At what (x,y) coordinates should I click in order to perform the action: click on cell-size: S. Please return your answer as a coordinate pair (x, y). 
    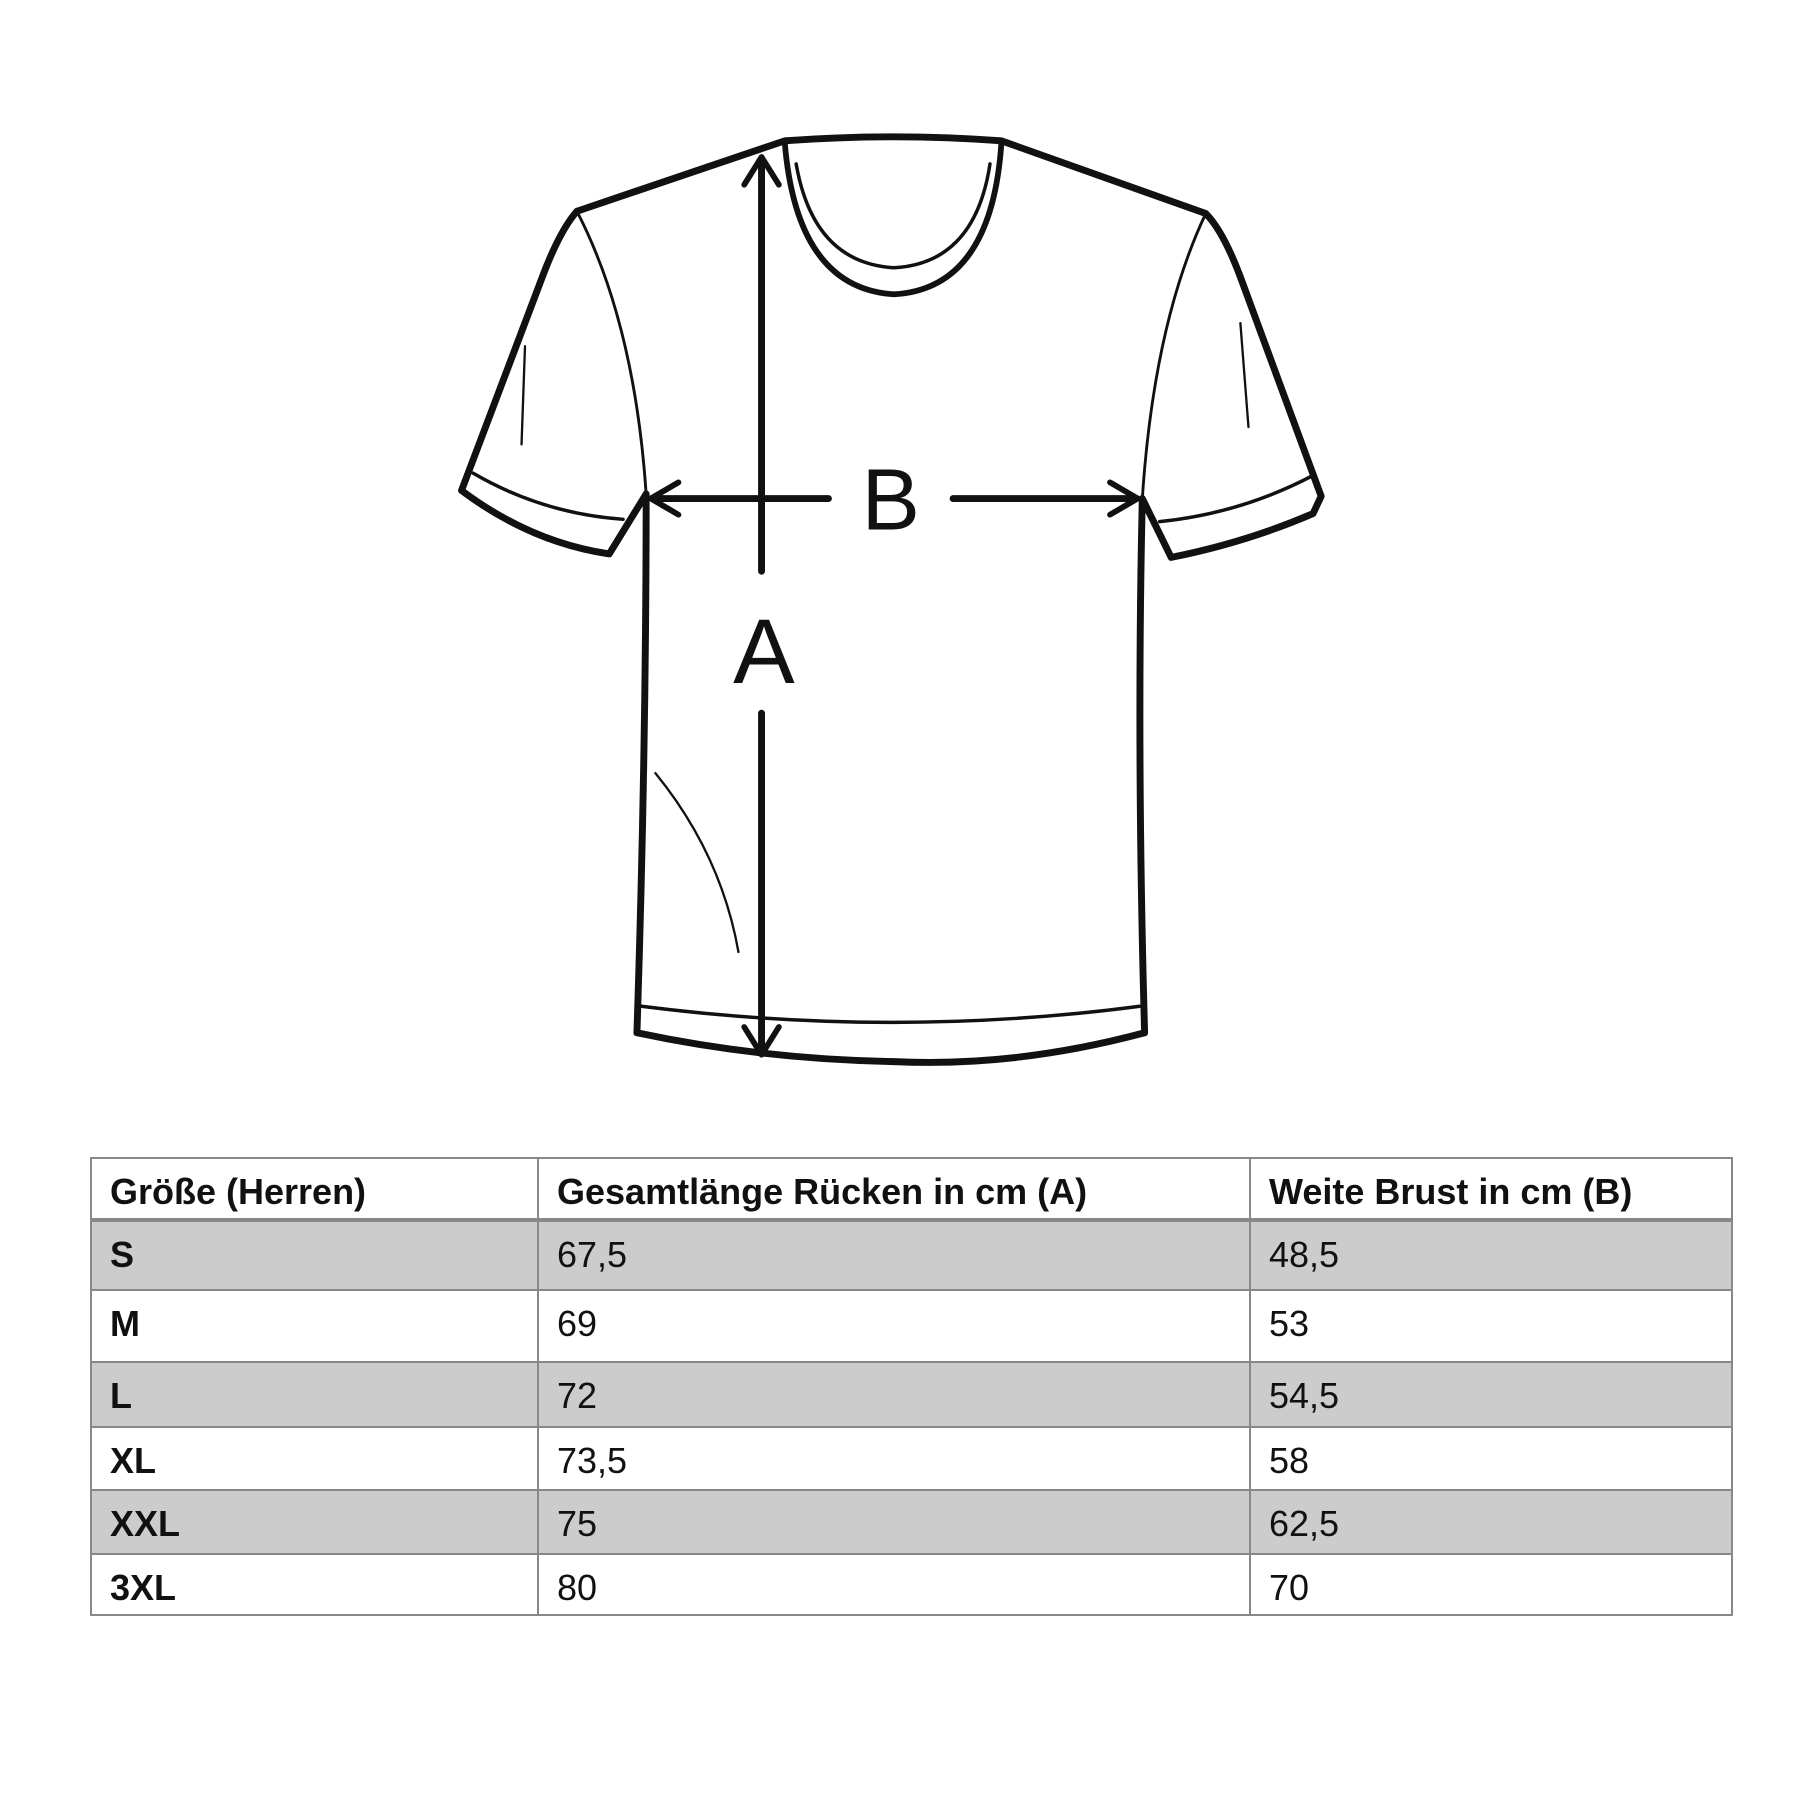
    Looking at the image, I should click on (314, 1255).